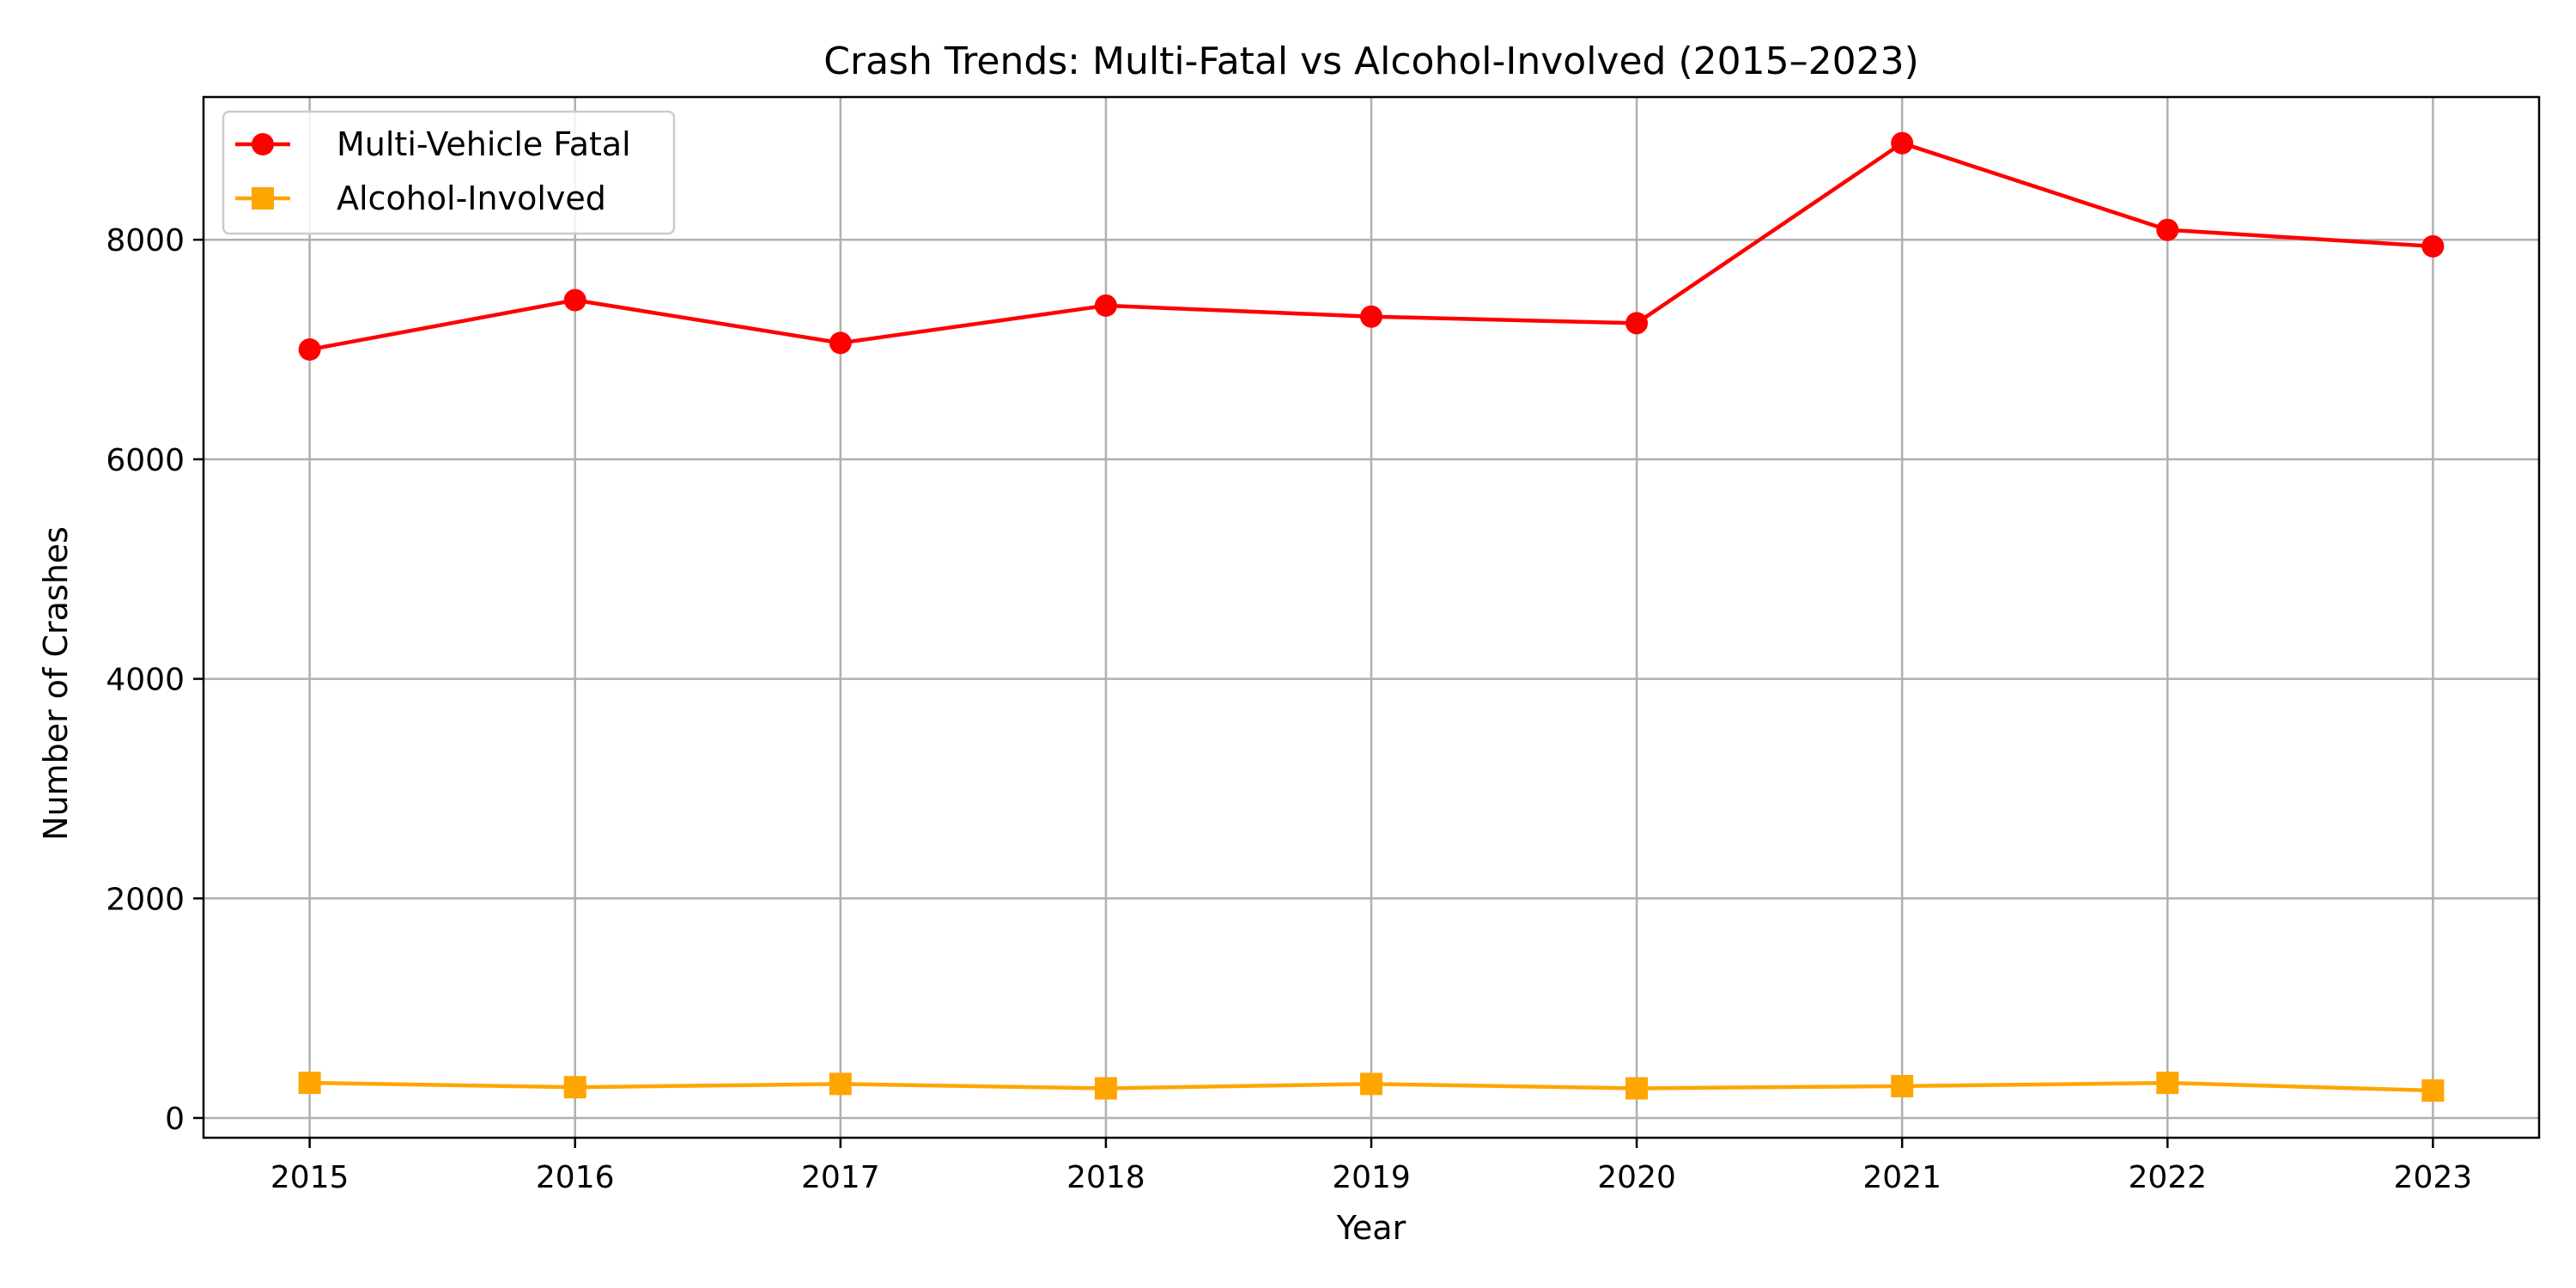 The width and height of the screenshot is (2576, 1288). What do you see at coordinates (310, 1177) in the screenshot?
I see `x-tick-label: 2015` at bounding box center [310, 1177].